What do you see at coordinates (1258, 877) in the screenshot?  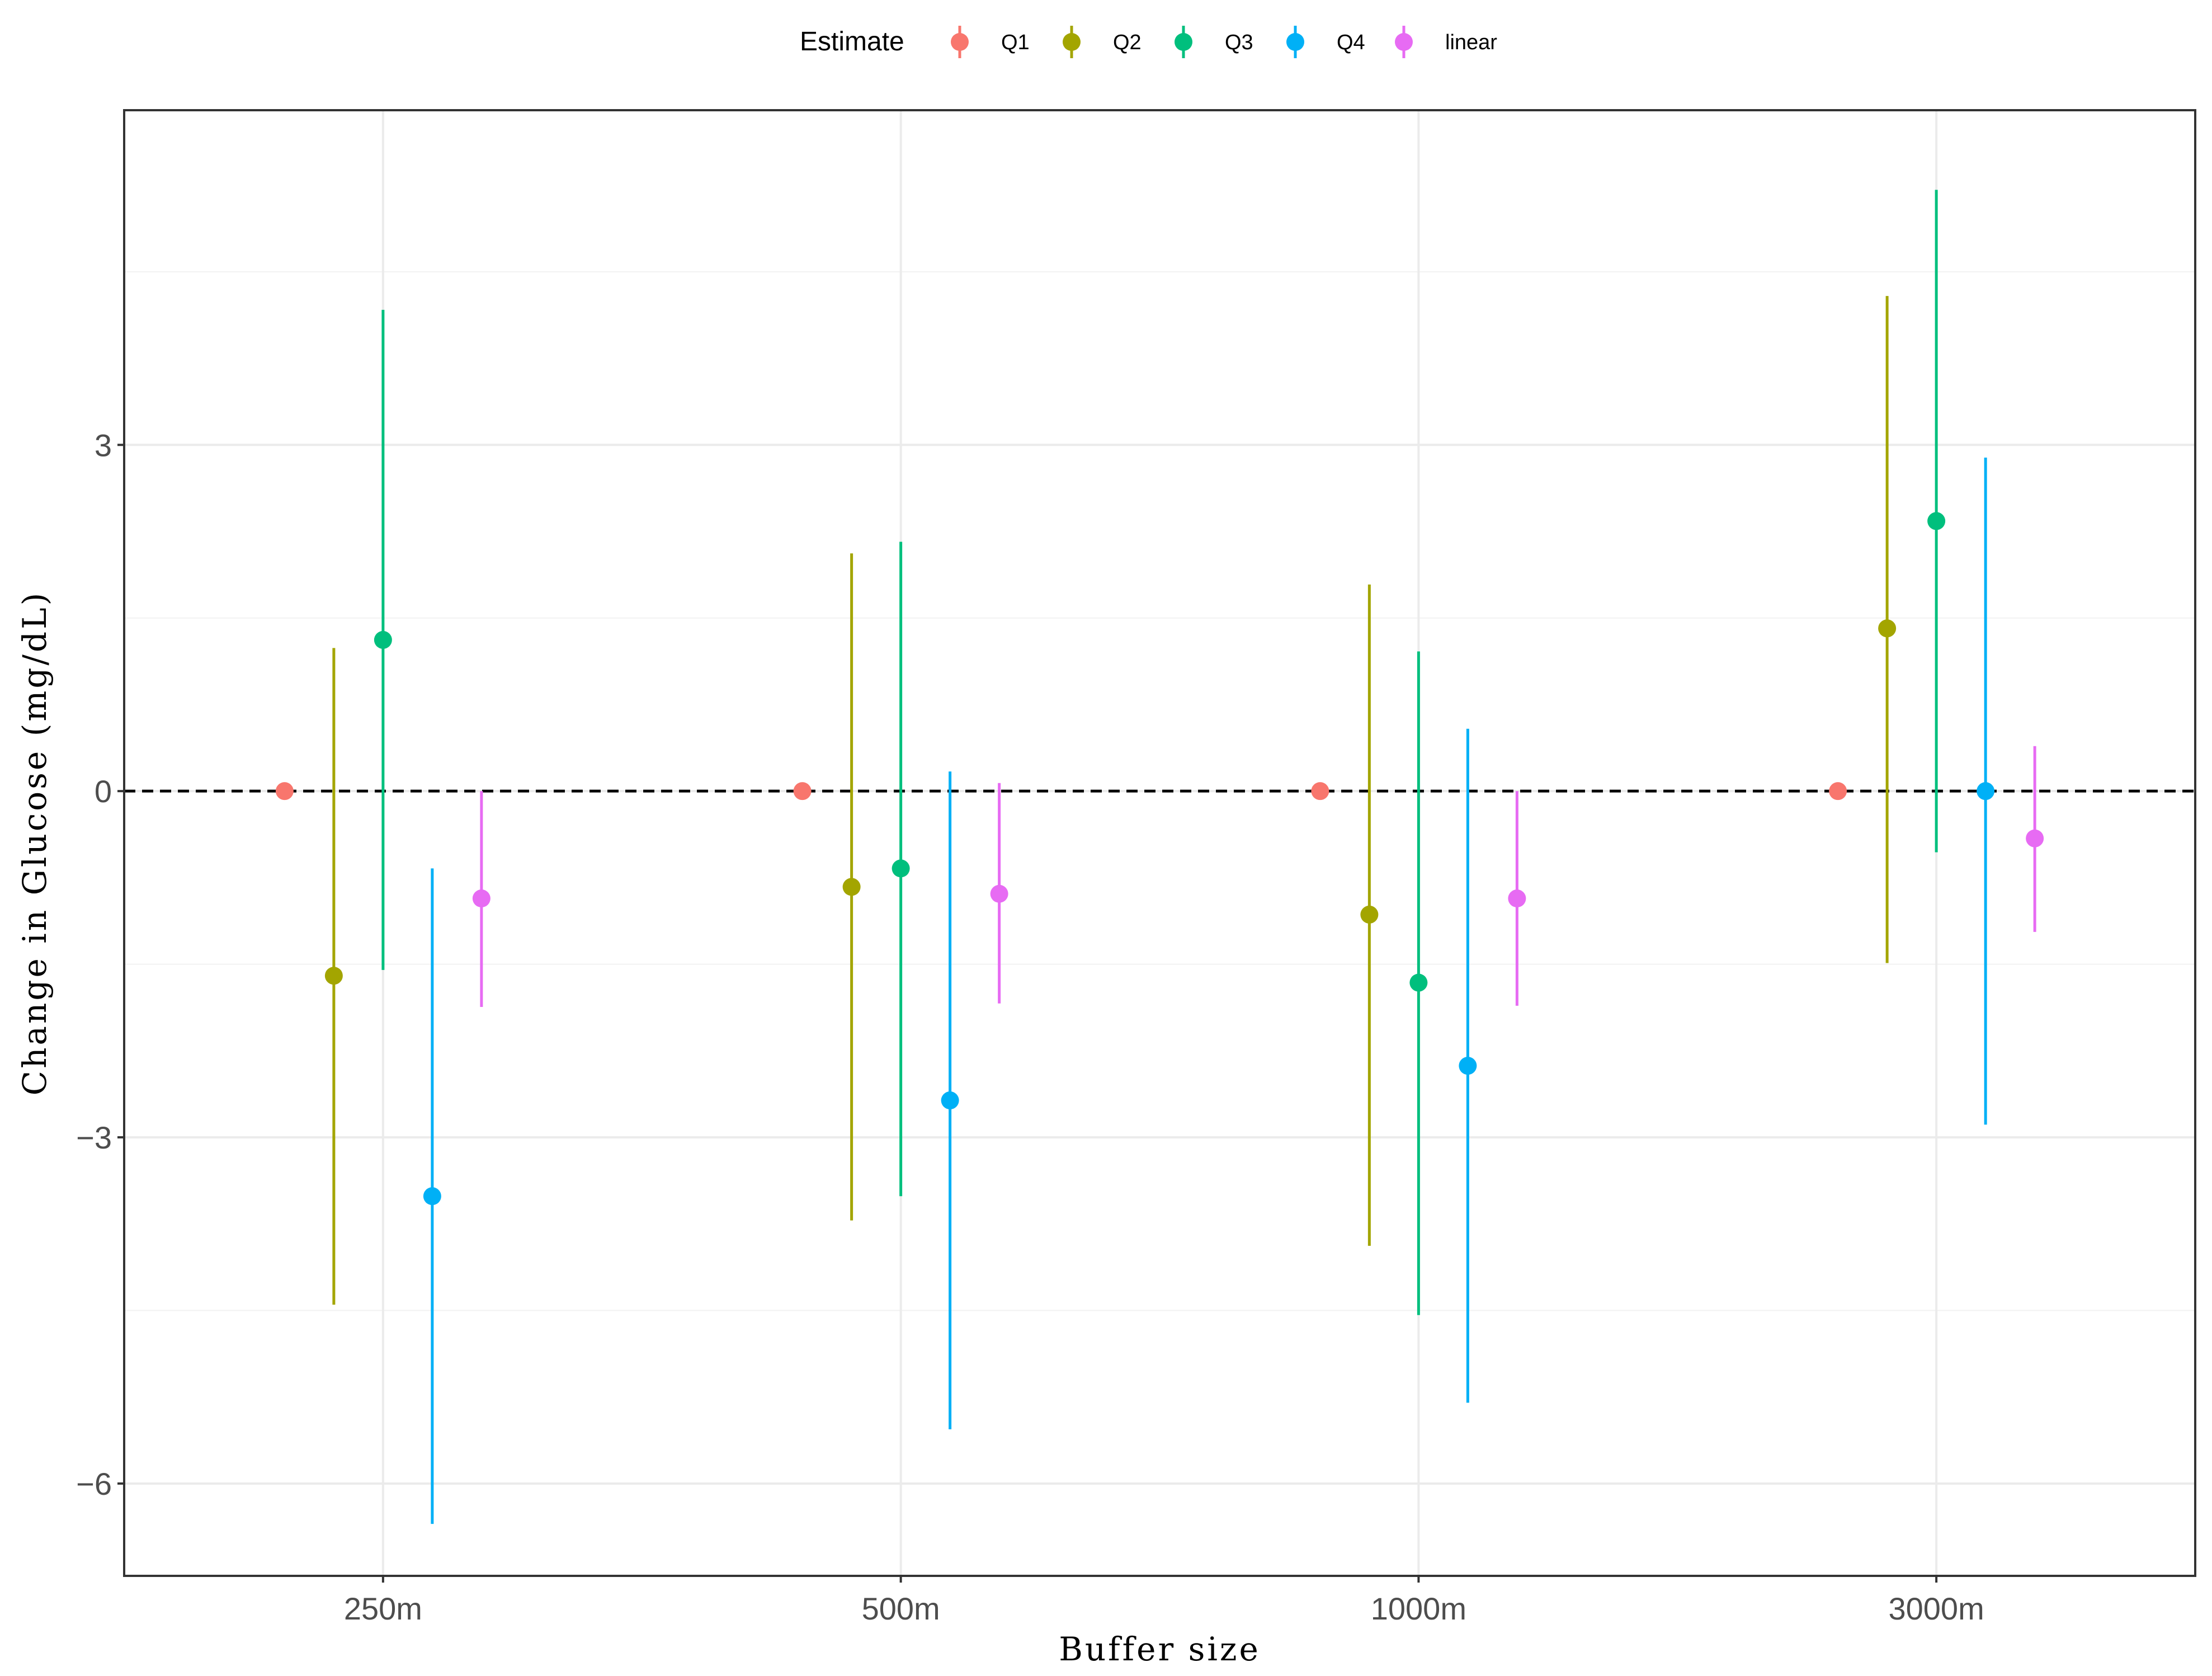 I see `series-linear` at bounding box center [1258, 877].